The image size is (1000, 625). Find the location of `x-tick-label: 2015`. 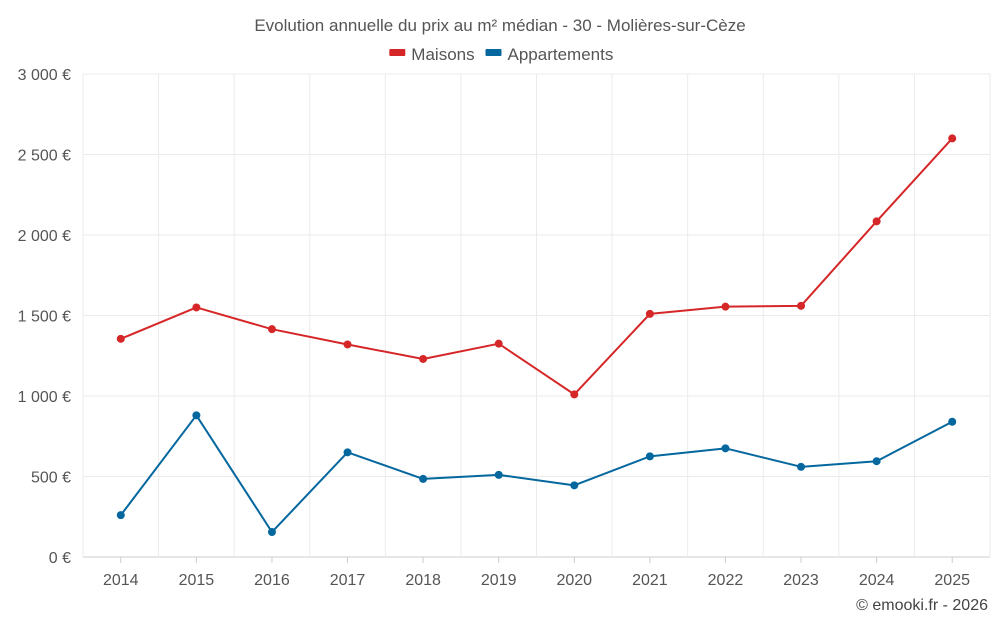

x-tick-label: 2015 is located at coordinates (197, 580).